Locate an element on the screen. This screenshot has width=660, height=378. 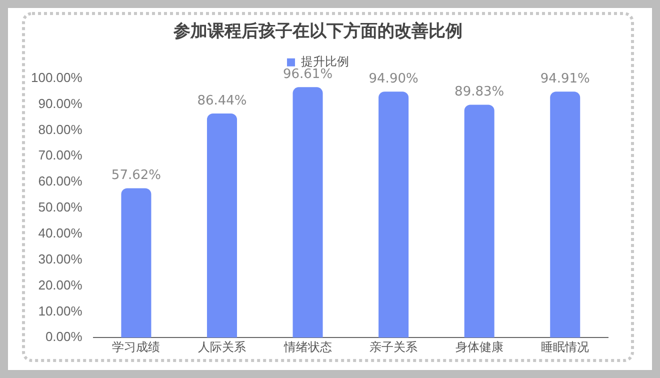
x-tick-label: 学习成绩 is located at coordinates (136, 347).